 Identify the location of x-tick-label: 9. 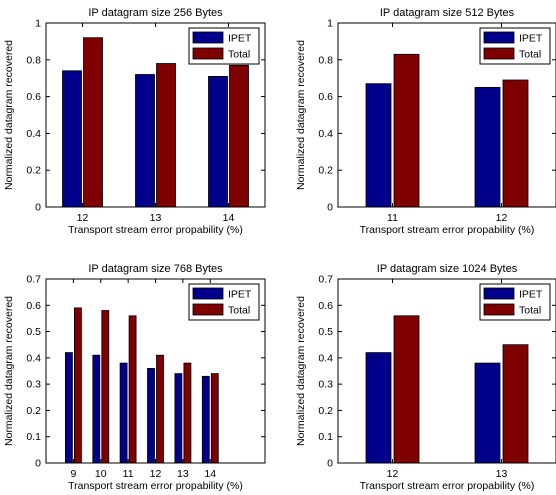
(73, 474).